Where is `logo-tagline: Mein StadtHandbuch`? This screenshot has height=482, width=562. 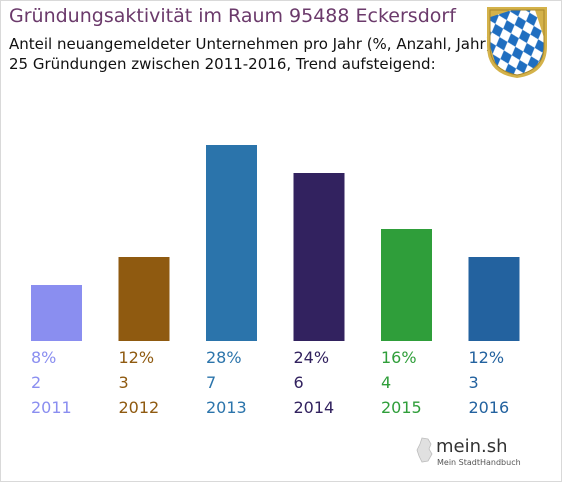
logo-tagline: Mein StadtHandbuch is located at coordinates (479, 462).